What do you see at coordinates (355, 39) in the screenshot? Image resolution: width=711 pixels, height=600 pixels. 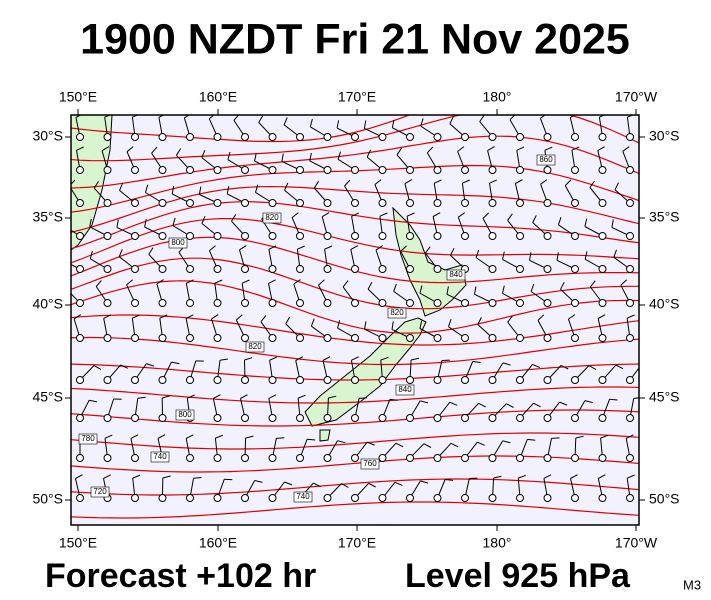 I see `title: 1900 NZDT Fri 21 Nov 2025` at bounding box center [355, 39].